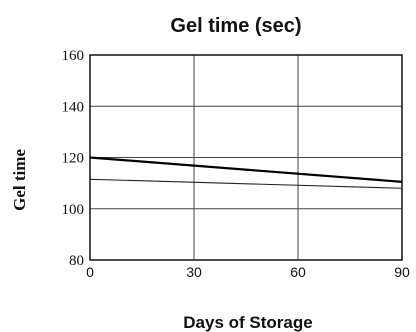 The width and height of the screenshot is (416, 332). I want to click on y-axis-label: Gel time, so click(19, 180).